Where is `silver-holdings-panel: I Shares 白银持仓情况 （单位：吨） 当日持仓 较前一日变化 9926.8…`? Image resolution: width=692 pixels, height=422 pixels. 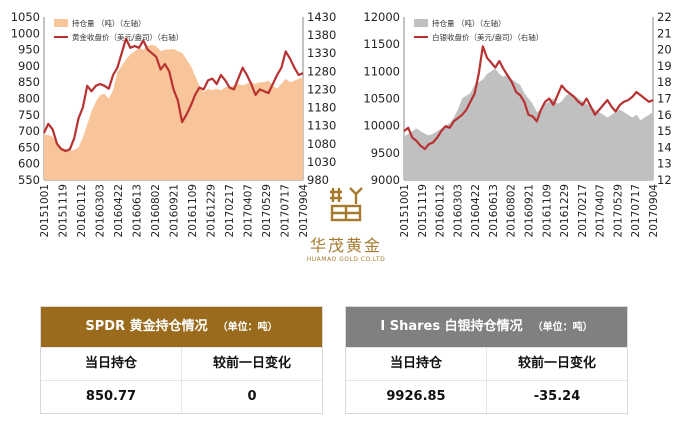 silver-holdings-panel: I Shares 白银持仓情况 （单位：吨） 当日持仓 较前一日变化 9926.8… is located at coordinates (486, 360).